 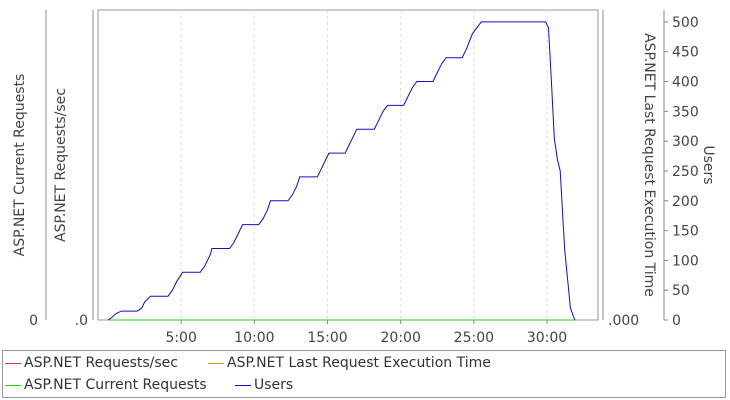 What do you see at coordinates (685, 172) in the screenshot?
I see `users-tick-label: 250` at bounding box center [685, 172].